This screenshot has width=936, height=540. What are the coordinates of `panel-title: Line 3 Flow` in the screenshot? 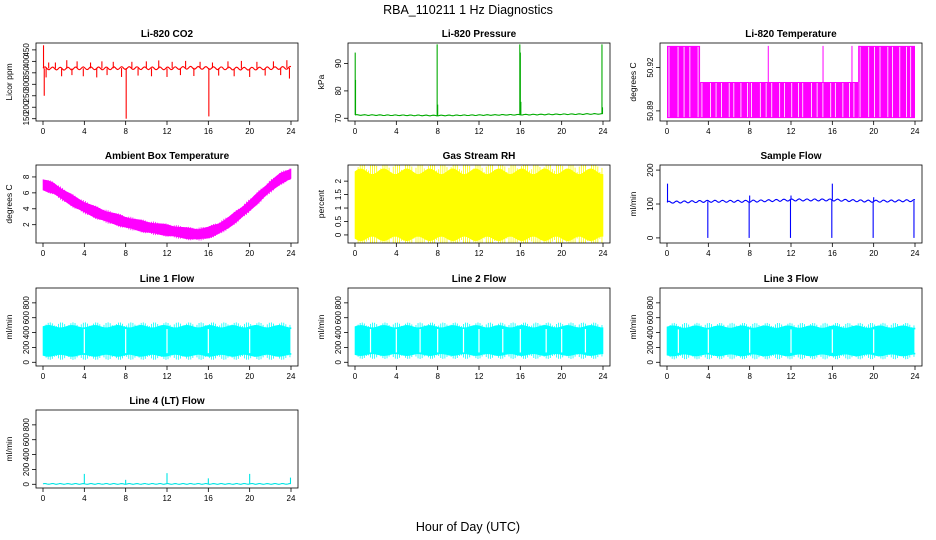 It's located at (791, 279).